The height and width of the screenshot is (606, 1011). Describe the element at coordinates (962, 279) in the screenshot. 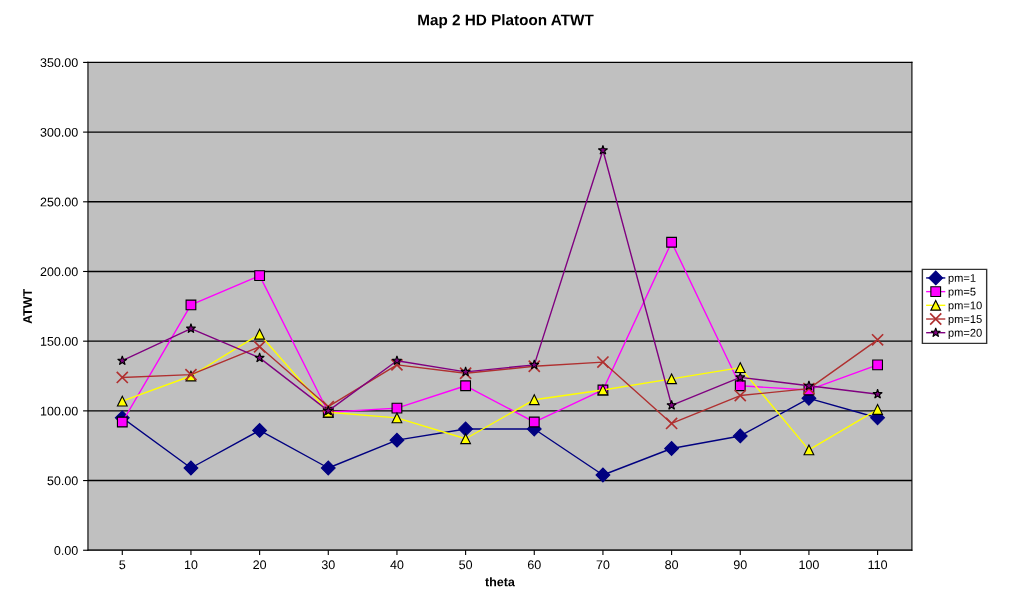

I see `legend-label: pm=1` at that location.